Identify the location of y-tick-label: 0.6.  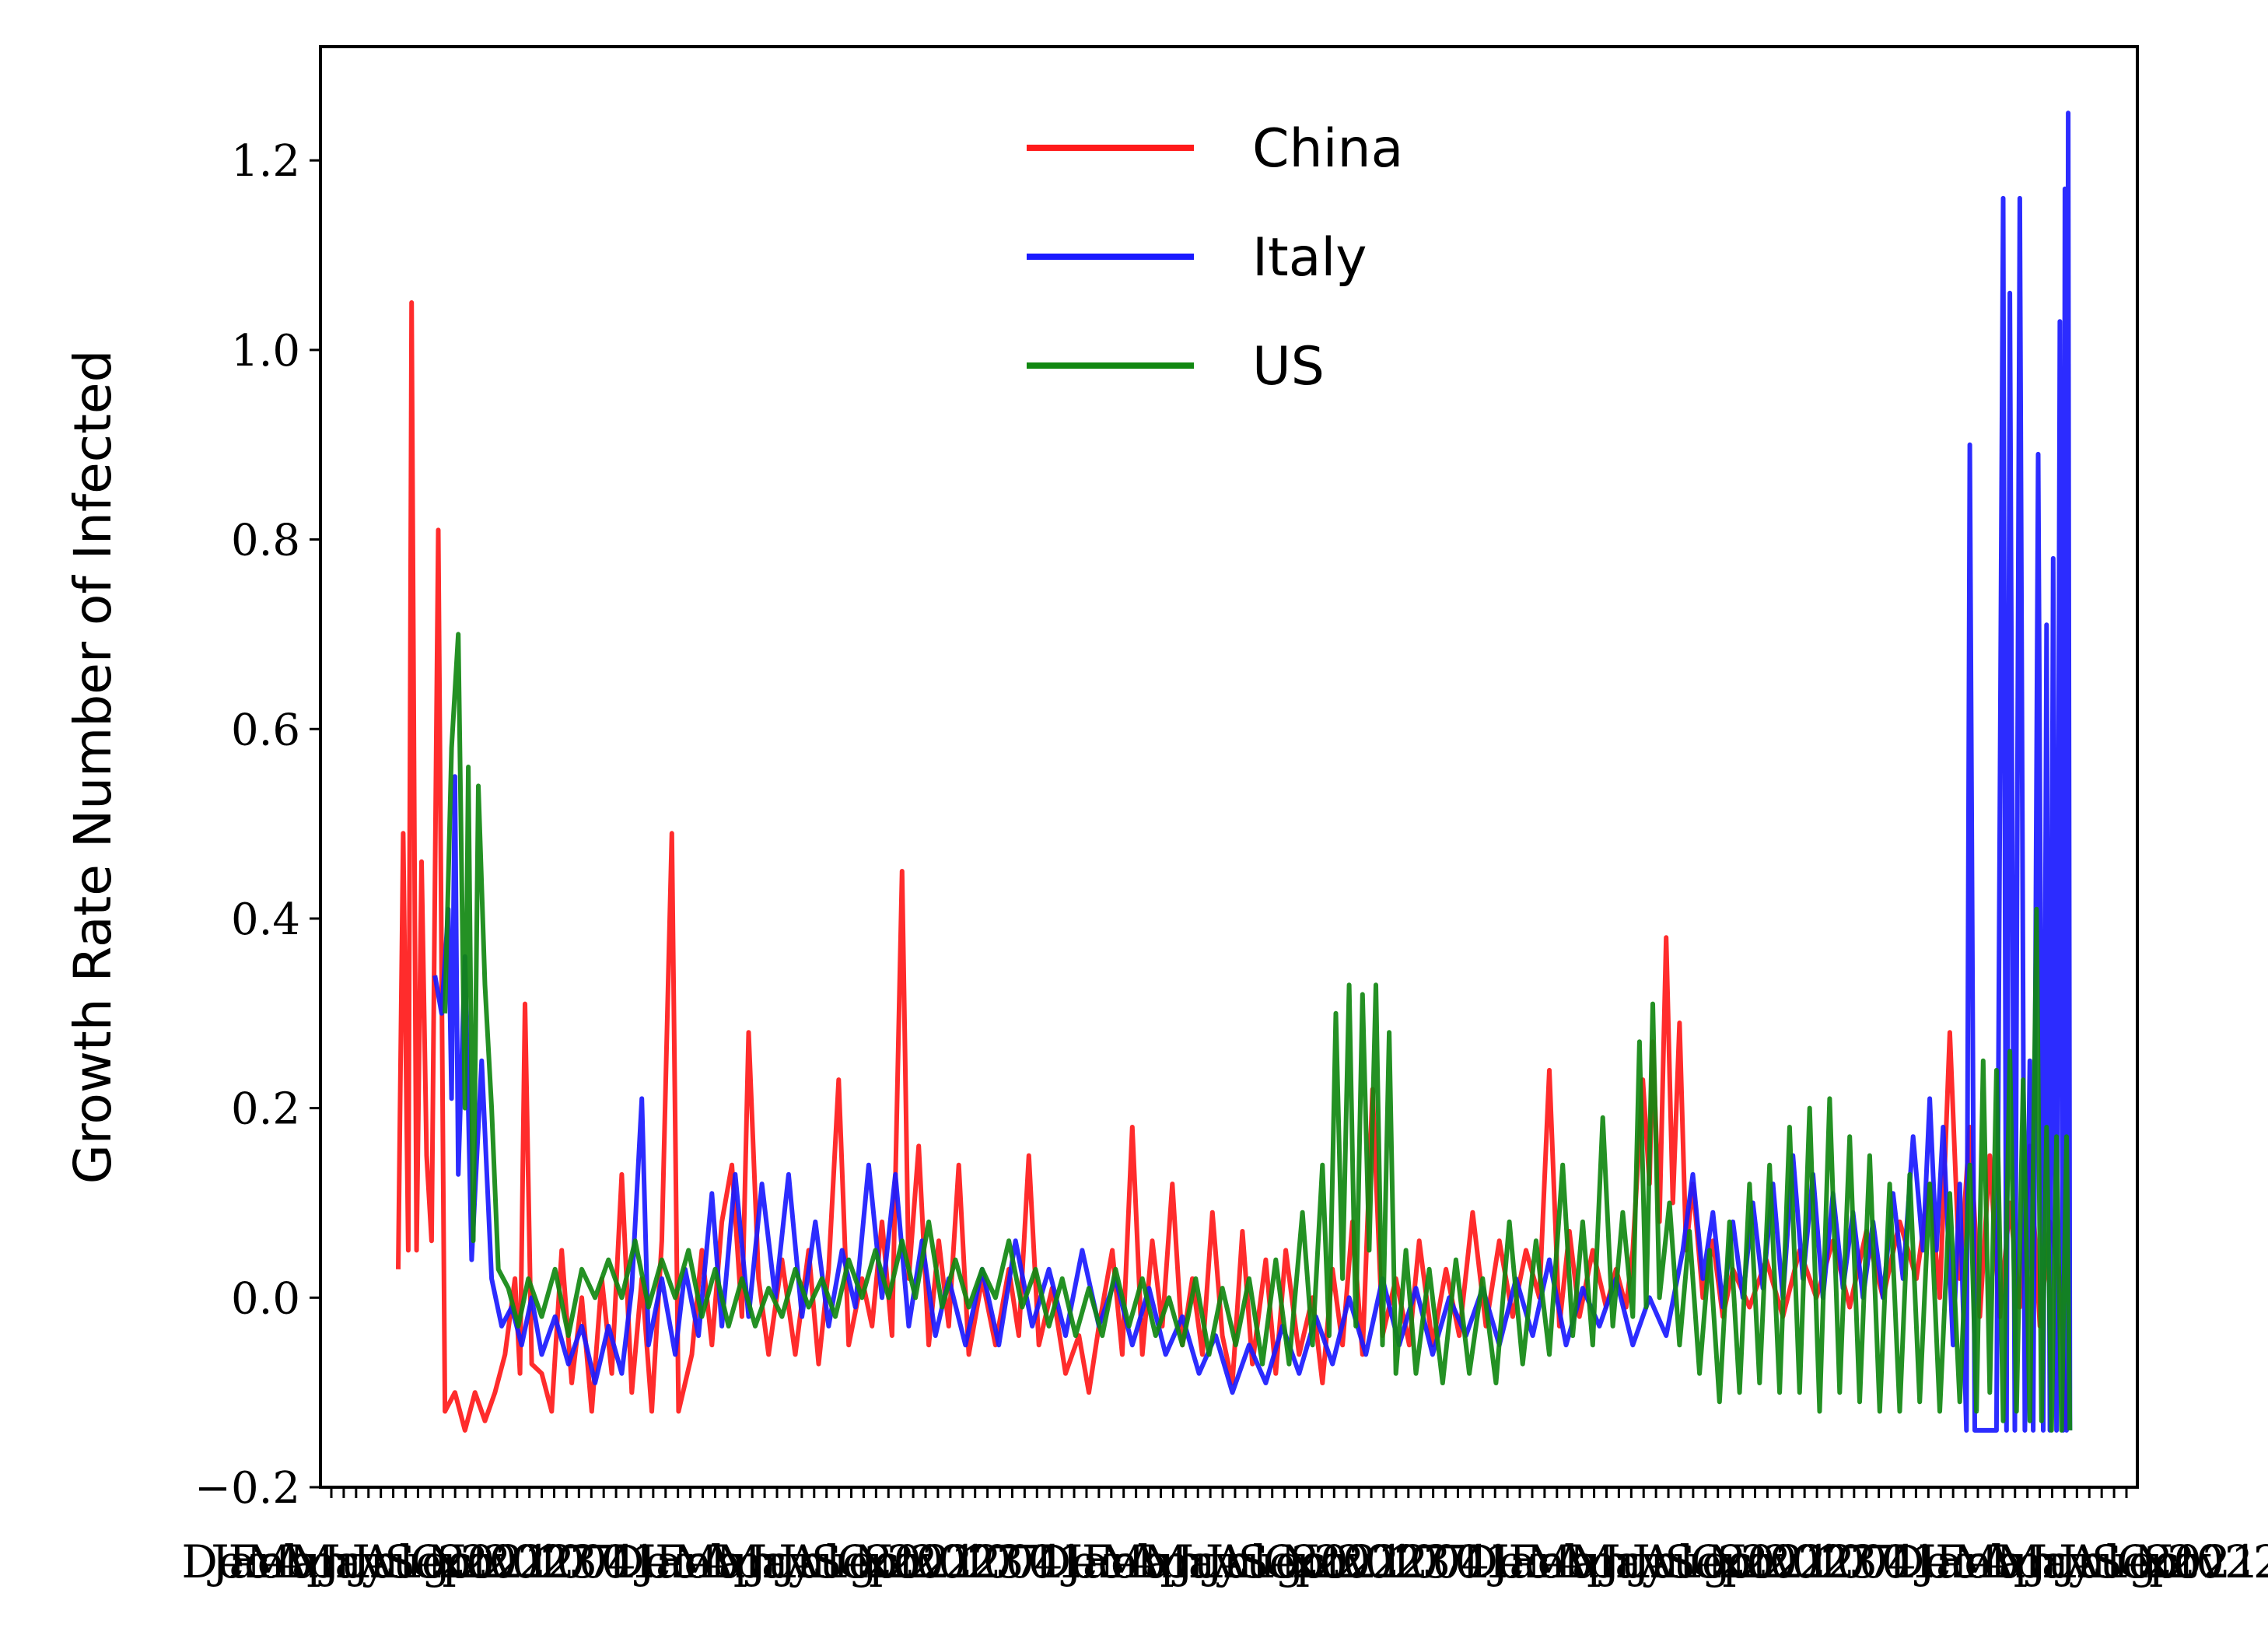
(266, 730).